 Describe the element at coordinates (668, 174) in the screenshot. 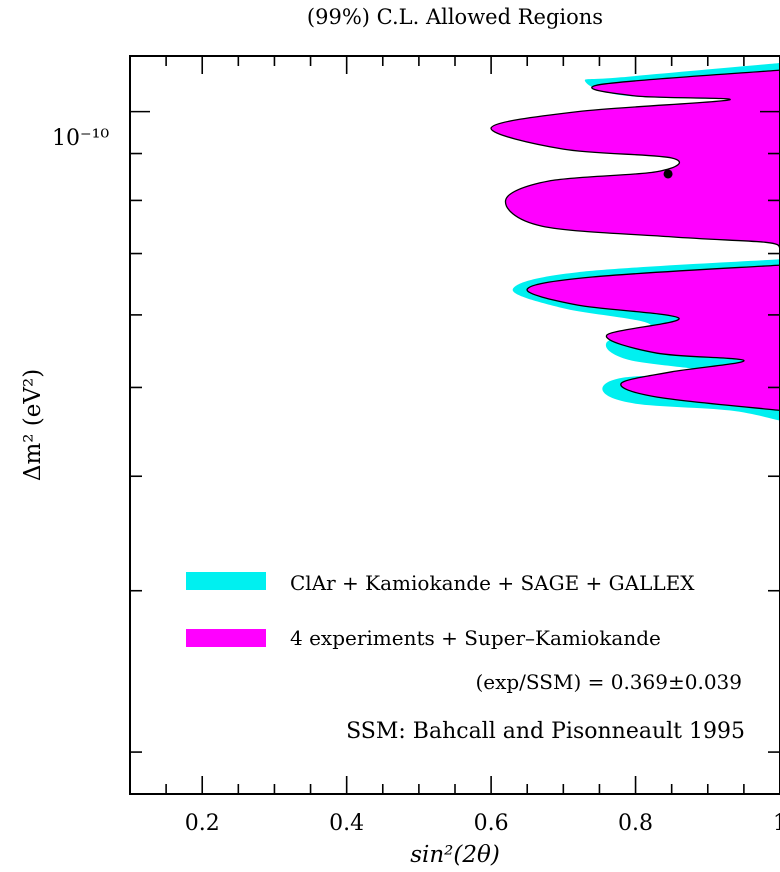

I see `best-fit-point` at that location.